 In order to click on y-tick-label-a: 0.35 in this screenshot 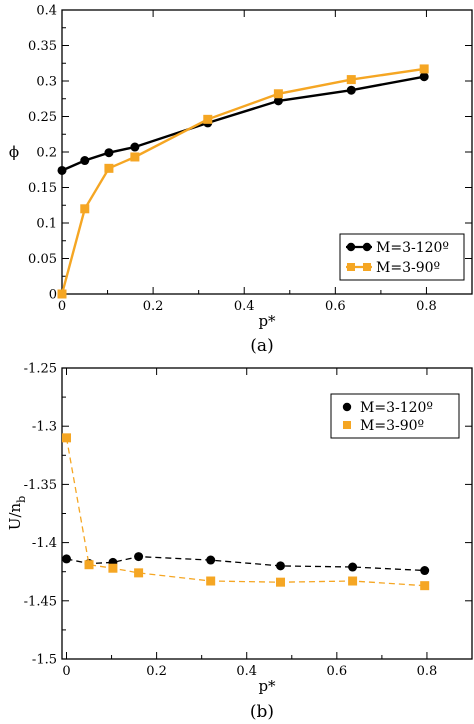, I will do `click(42, 46)`.